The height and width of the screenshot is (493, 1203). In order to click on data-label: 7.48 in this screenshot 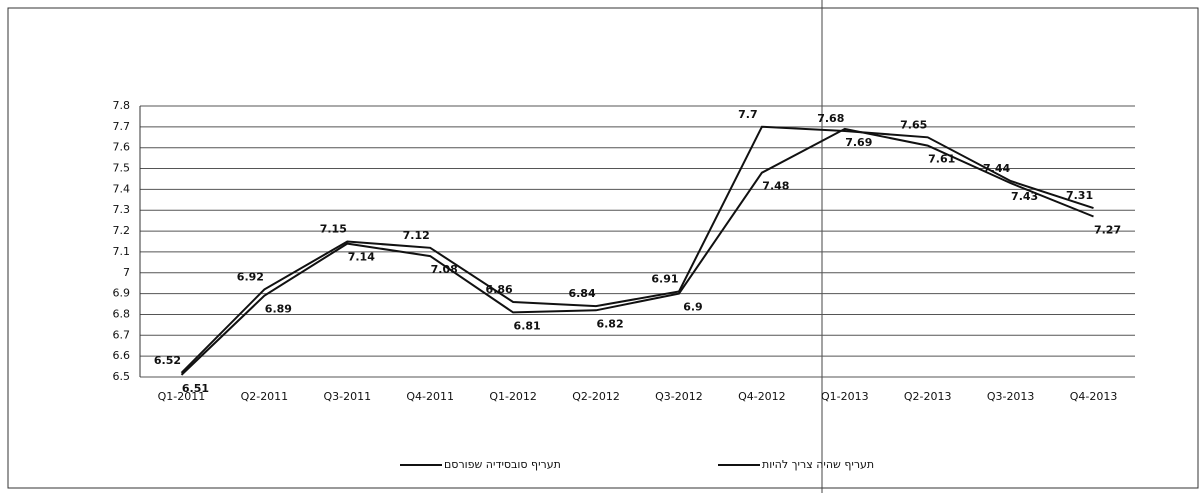, I will do `click(775, 186)`.